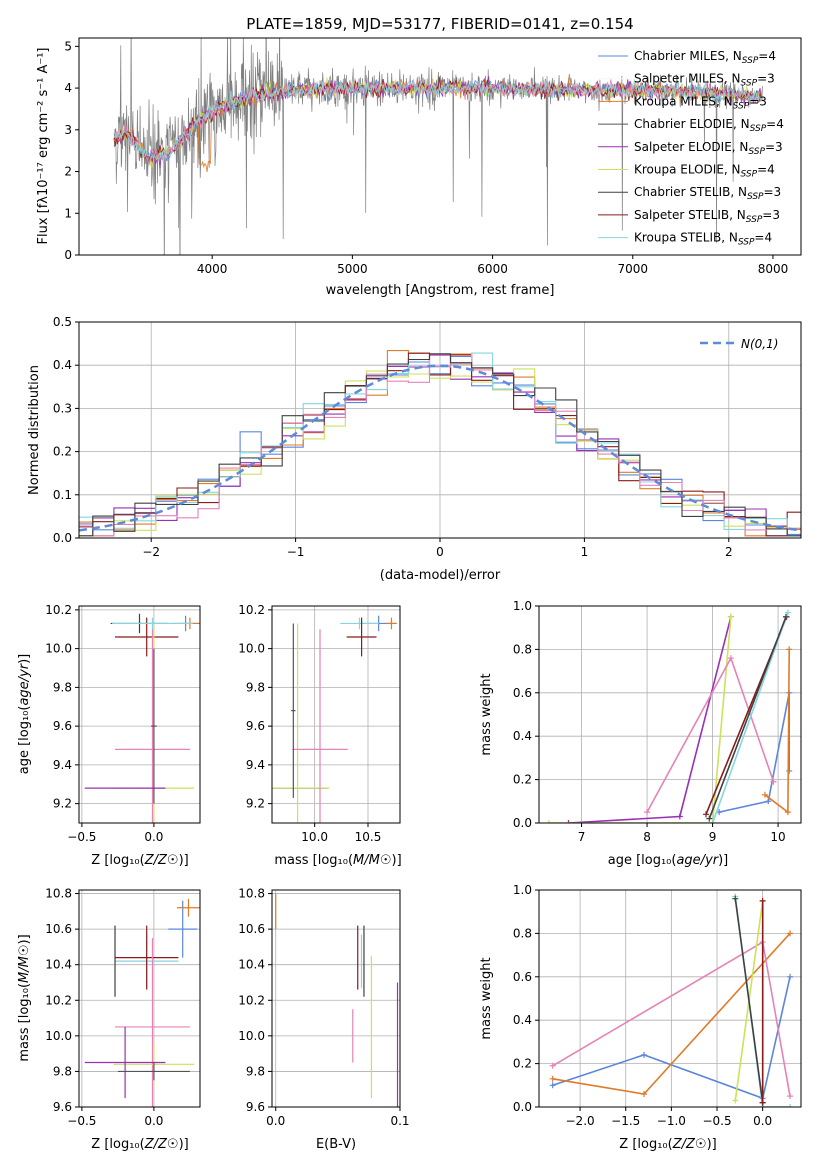  What do you see at coordinates (707, 216) in the screenshot?
I see `legend-label: Salpeter STELIB, NSSP=3` at bounding box center [707, 216].